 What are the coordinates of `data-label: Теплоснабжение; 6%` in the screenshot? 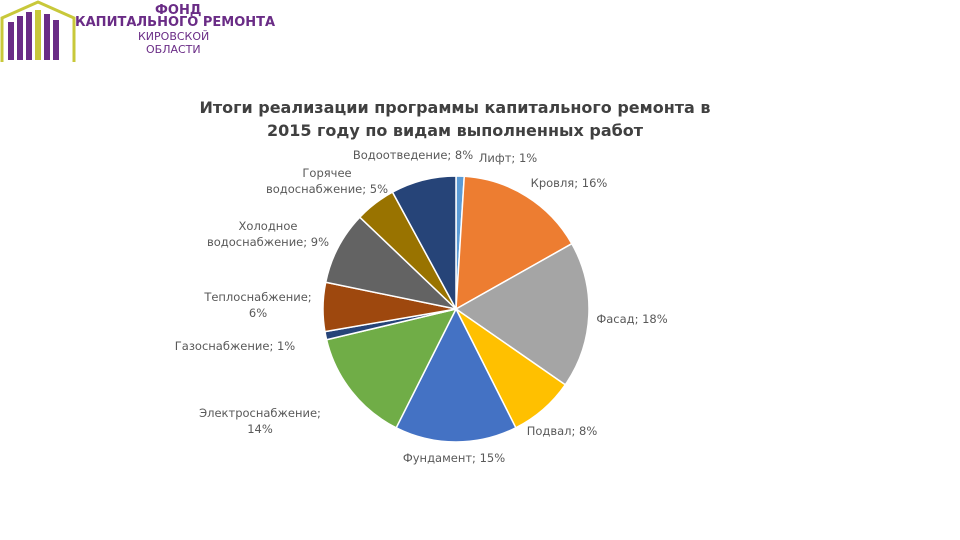 It's located at (258, 305).